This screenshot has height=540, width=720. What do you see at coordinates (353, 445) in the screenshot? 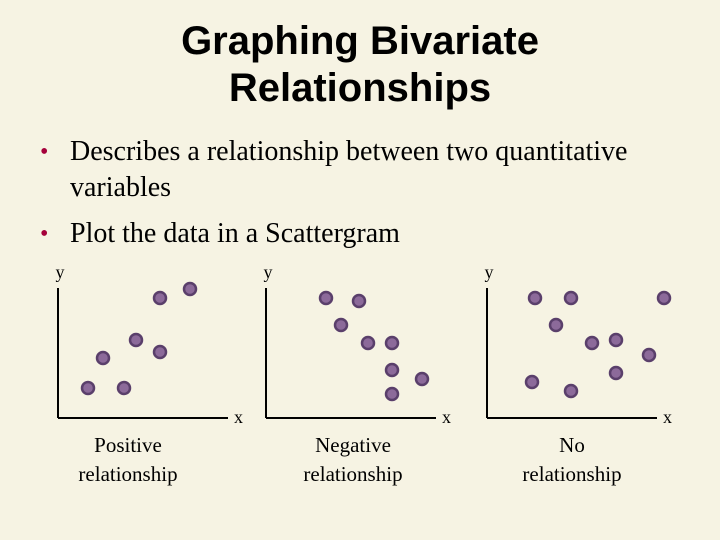
I see `caption-line: Negative` at bounding box center [353, 445].